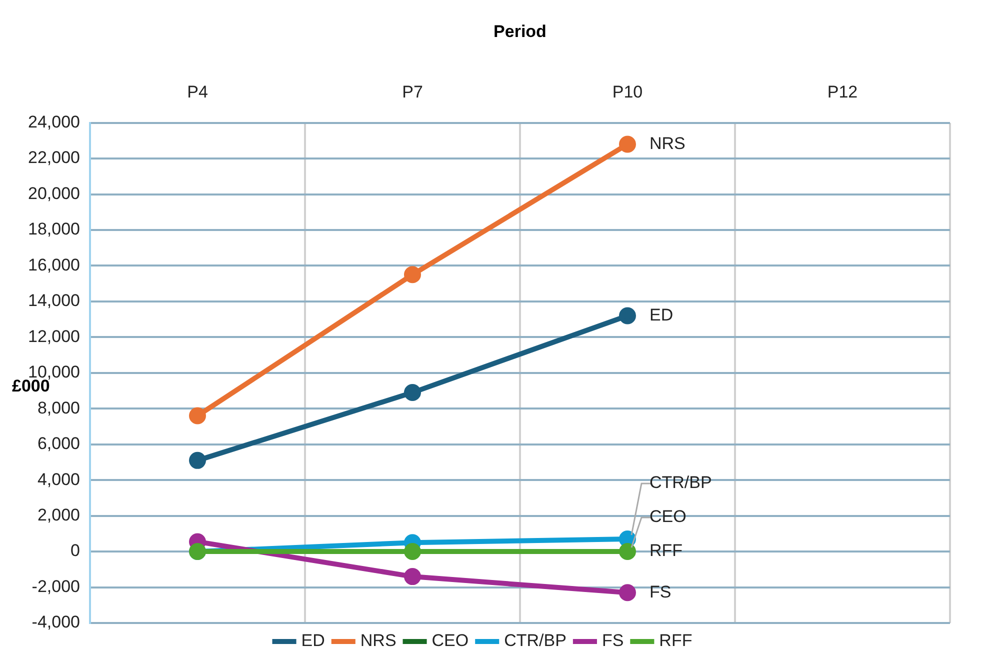 The width and height of the screenshot is (990, 670). What do you see at coordinates (613, 640) in the screenshot?
I see `legend-label: FS` at bounding box center [613, 640].